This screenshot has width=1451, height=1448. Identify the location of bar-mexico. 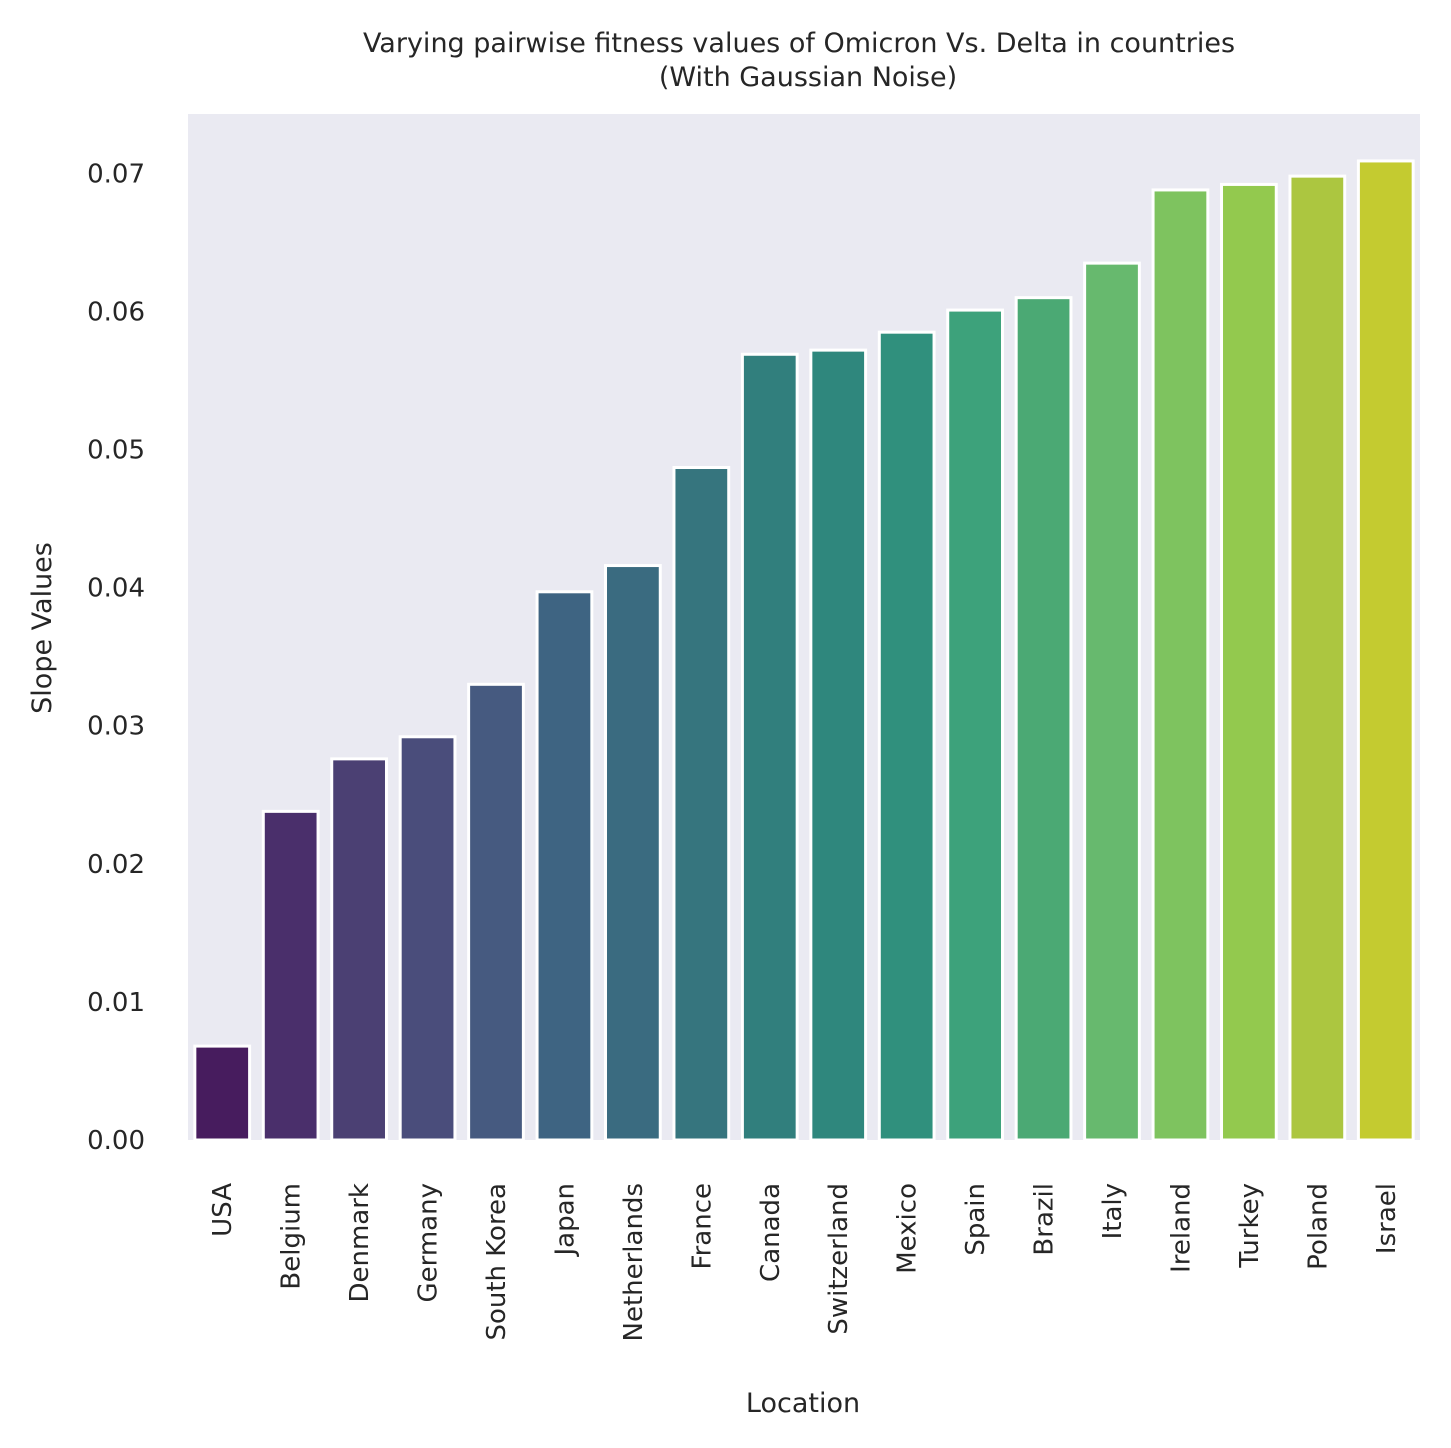
(906, 736).